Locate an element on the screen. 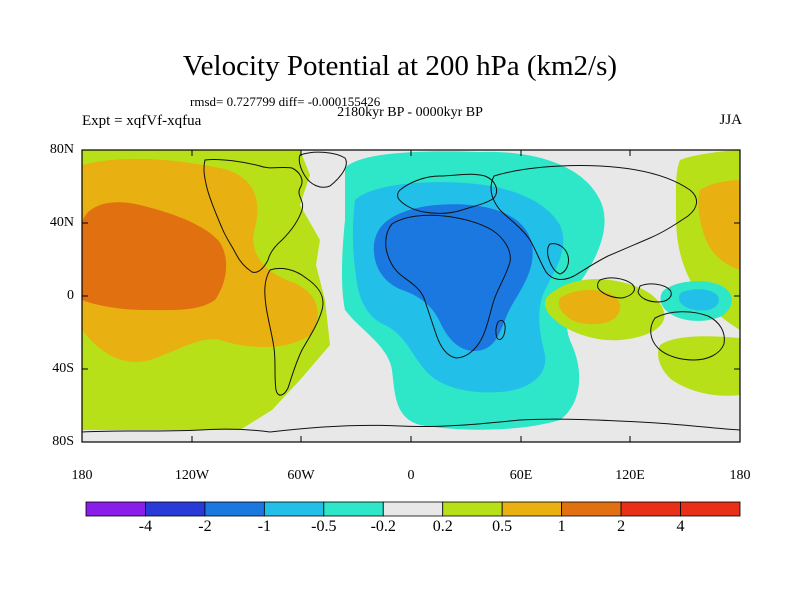 The width and height of the screenshot is (800, 600). lon-label-60e: 60E is located at coordinates (521, 475).